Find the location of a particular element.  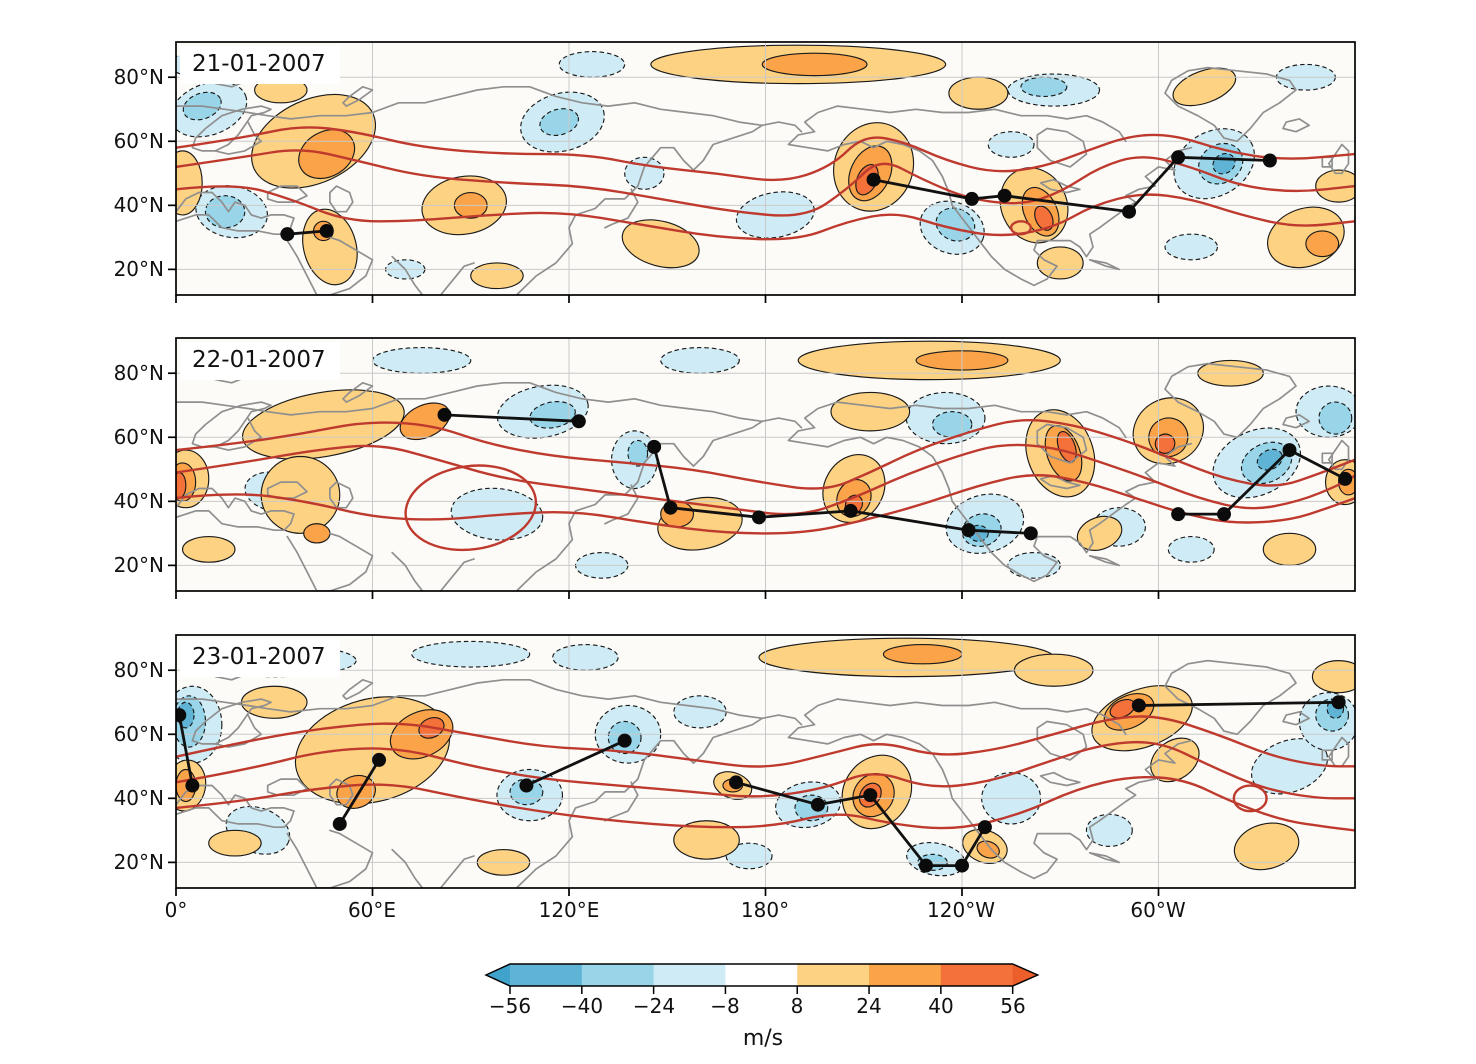

lon-tick-label: 60°W is located at coordinates (1158, 910).